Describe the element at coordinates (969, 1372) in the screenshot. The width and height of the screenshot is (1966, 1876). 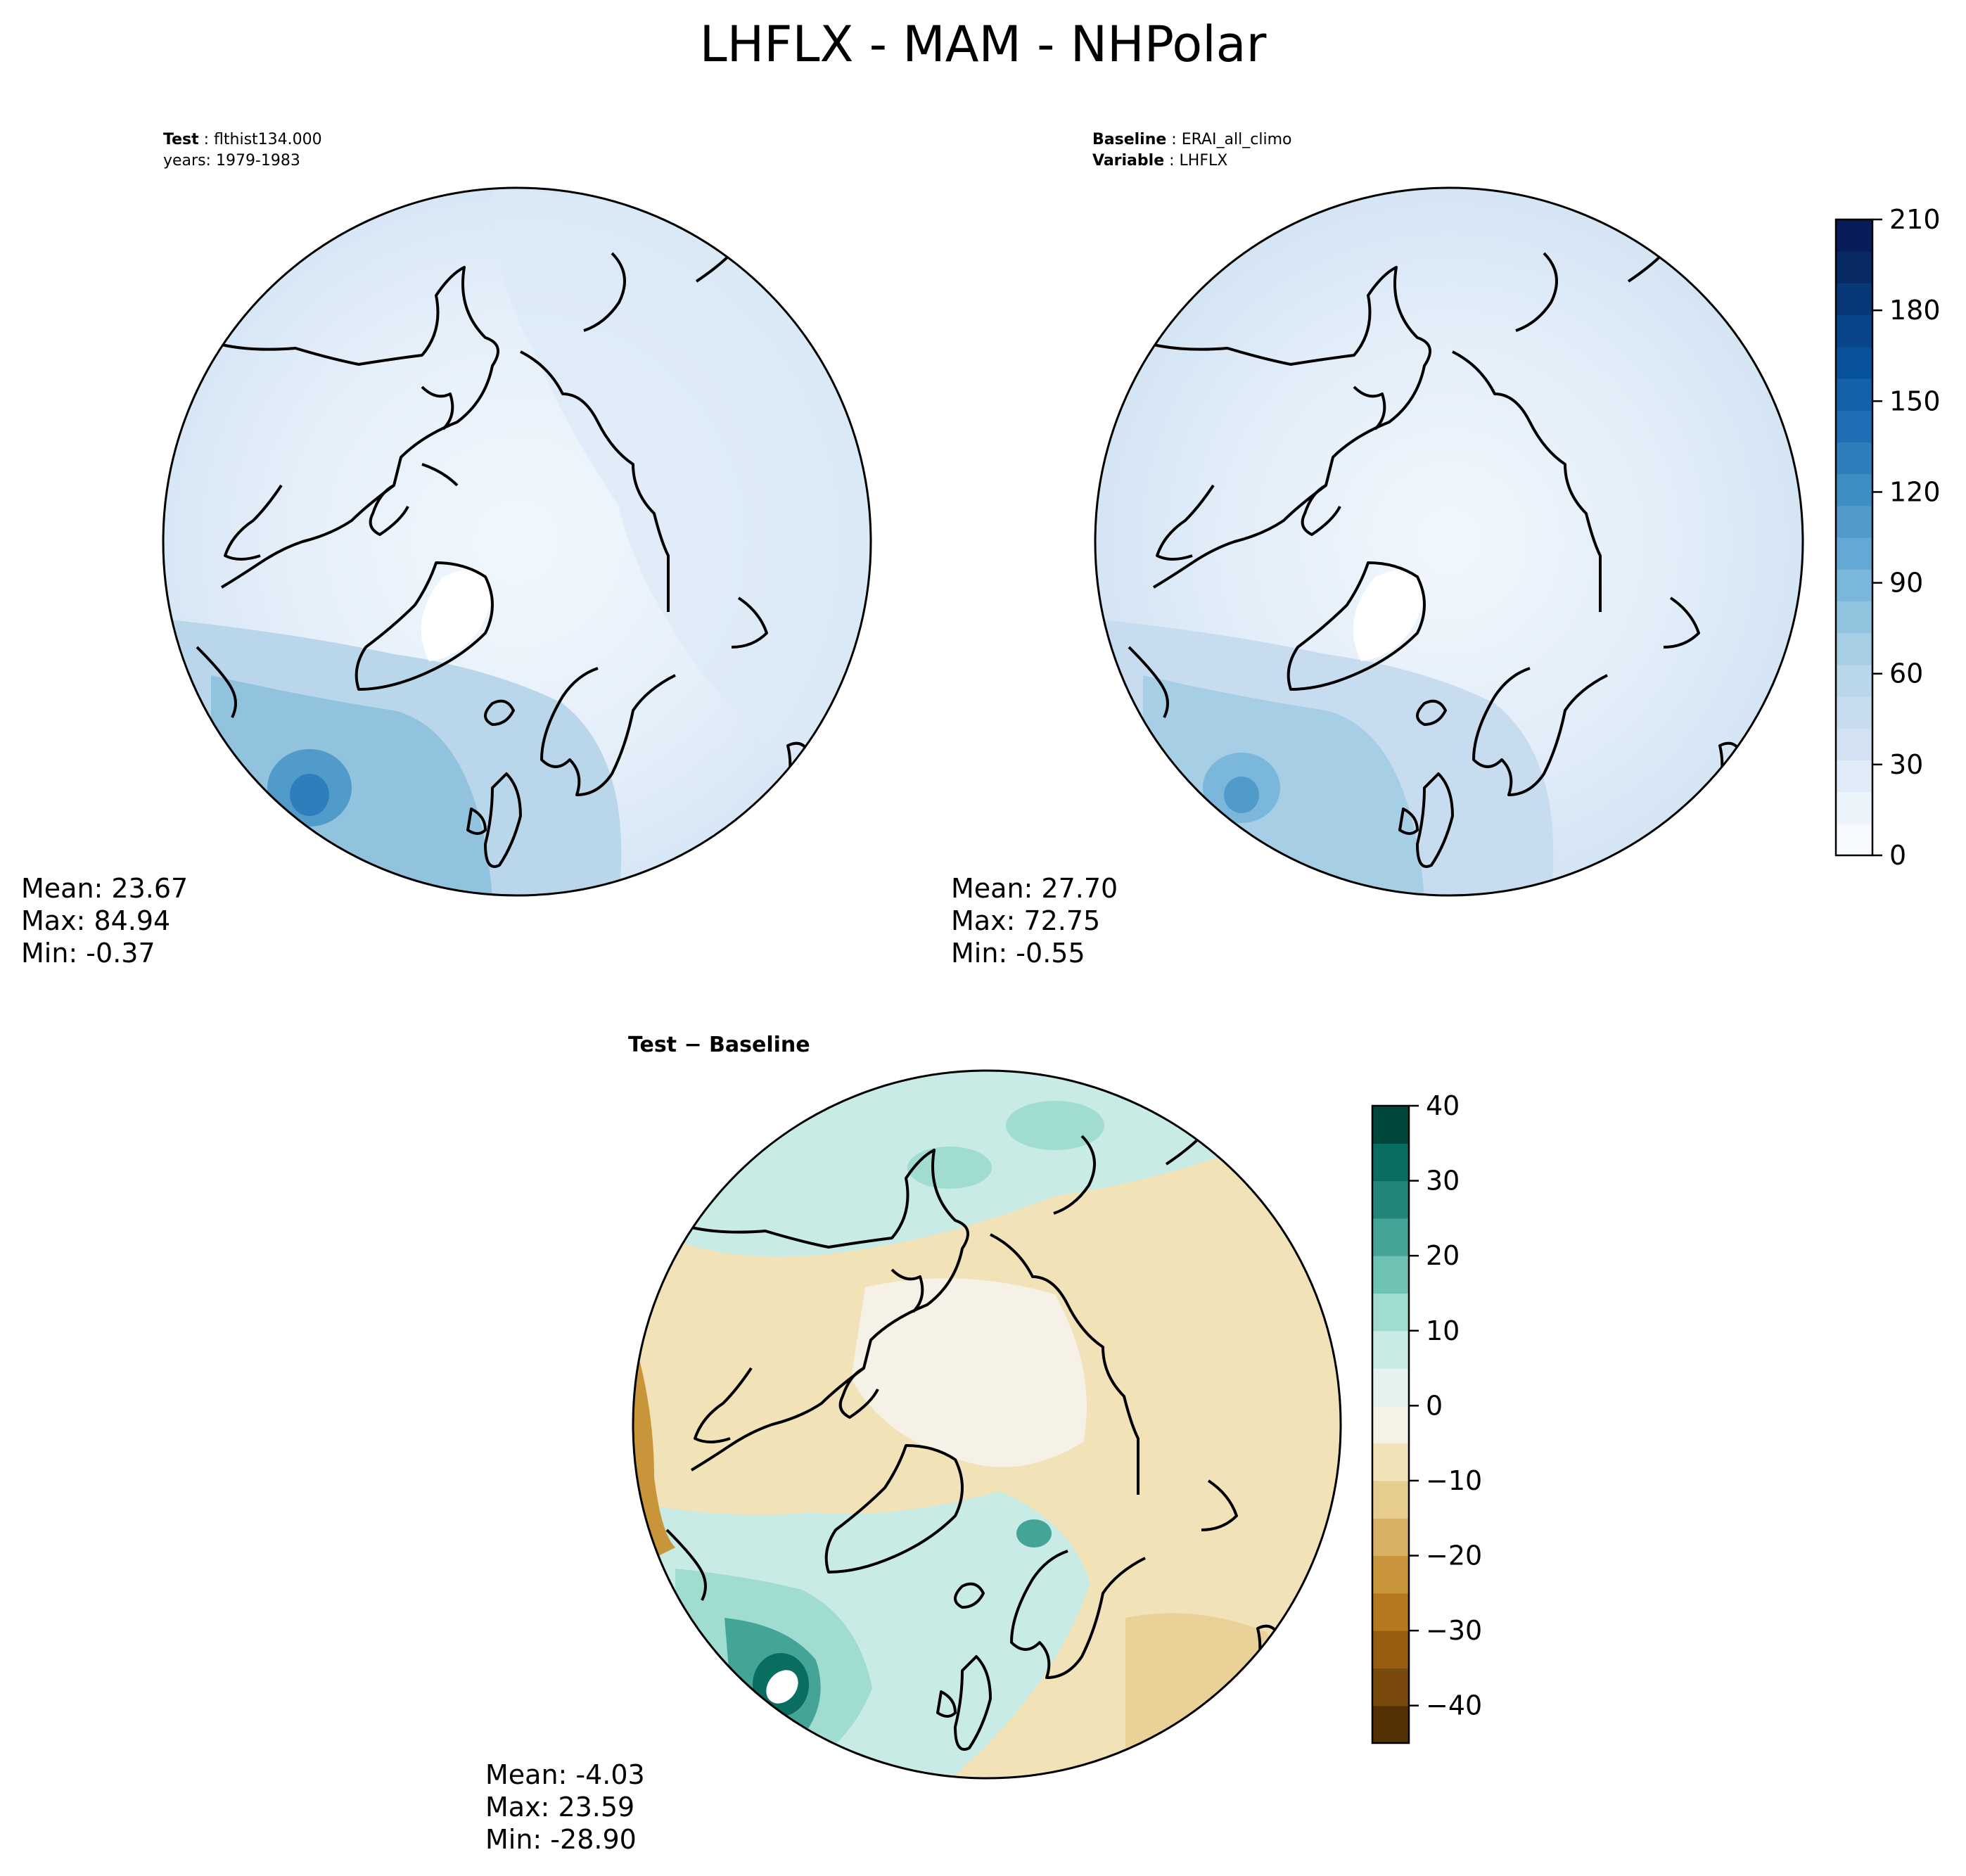
I see `diff-arctic-neutral` at that location.